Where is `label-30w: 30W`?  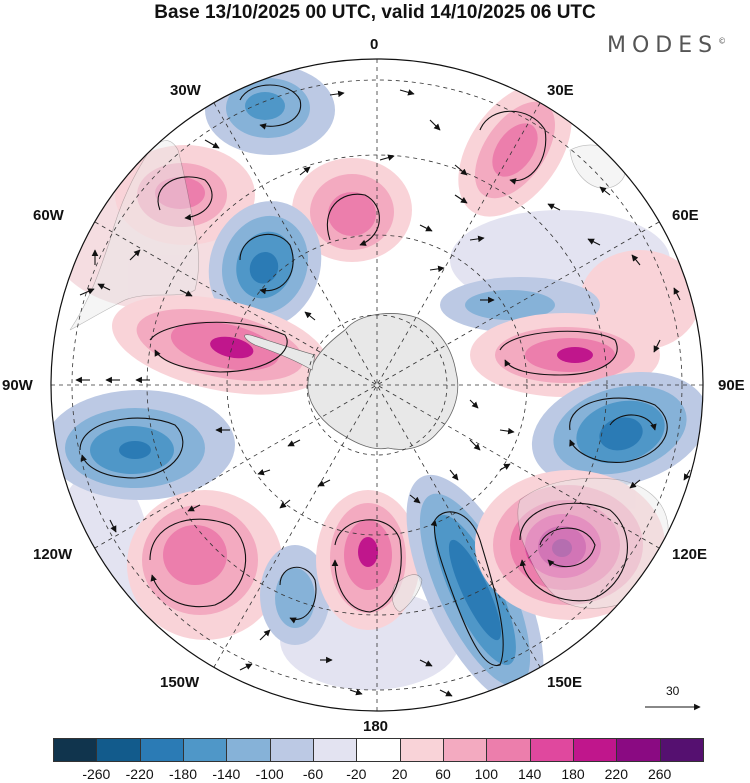
label-30w: 30W is located at coordinates (185, 90).